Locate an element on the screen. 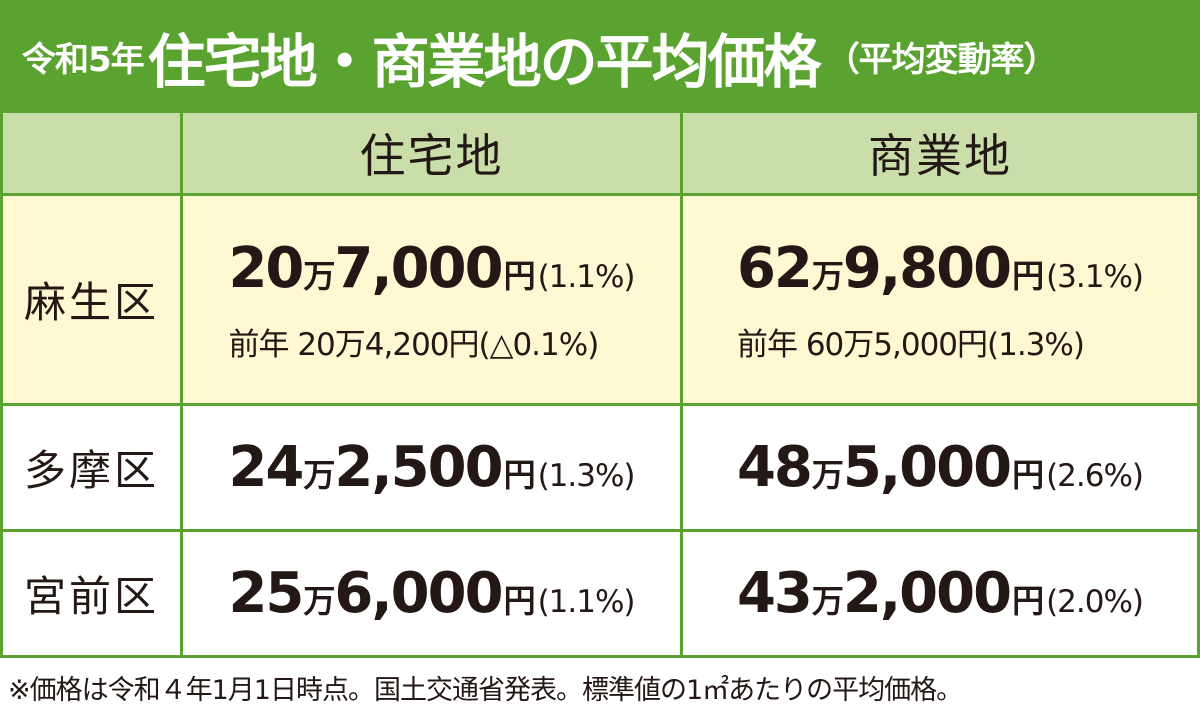 The image size is (1200, 721). region-name: 多摩区 is located at coordinates (91, 470).